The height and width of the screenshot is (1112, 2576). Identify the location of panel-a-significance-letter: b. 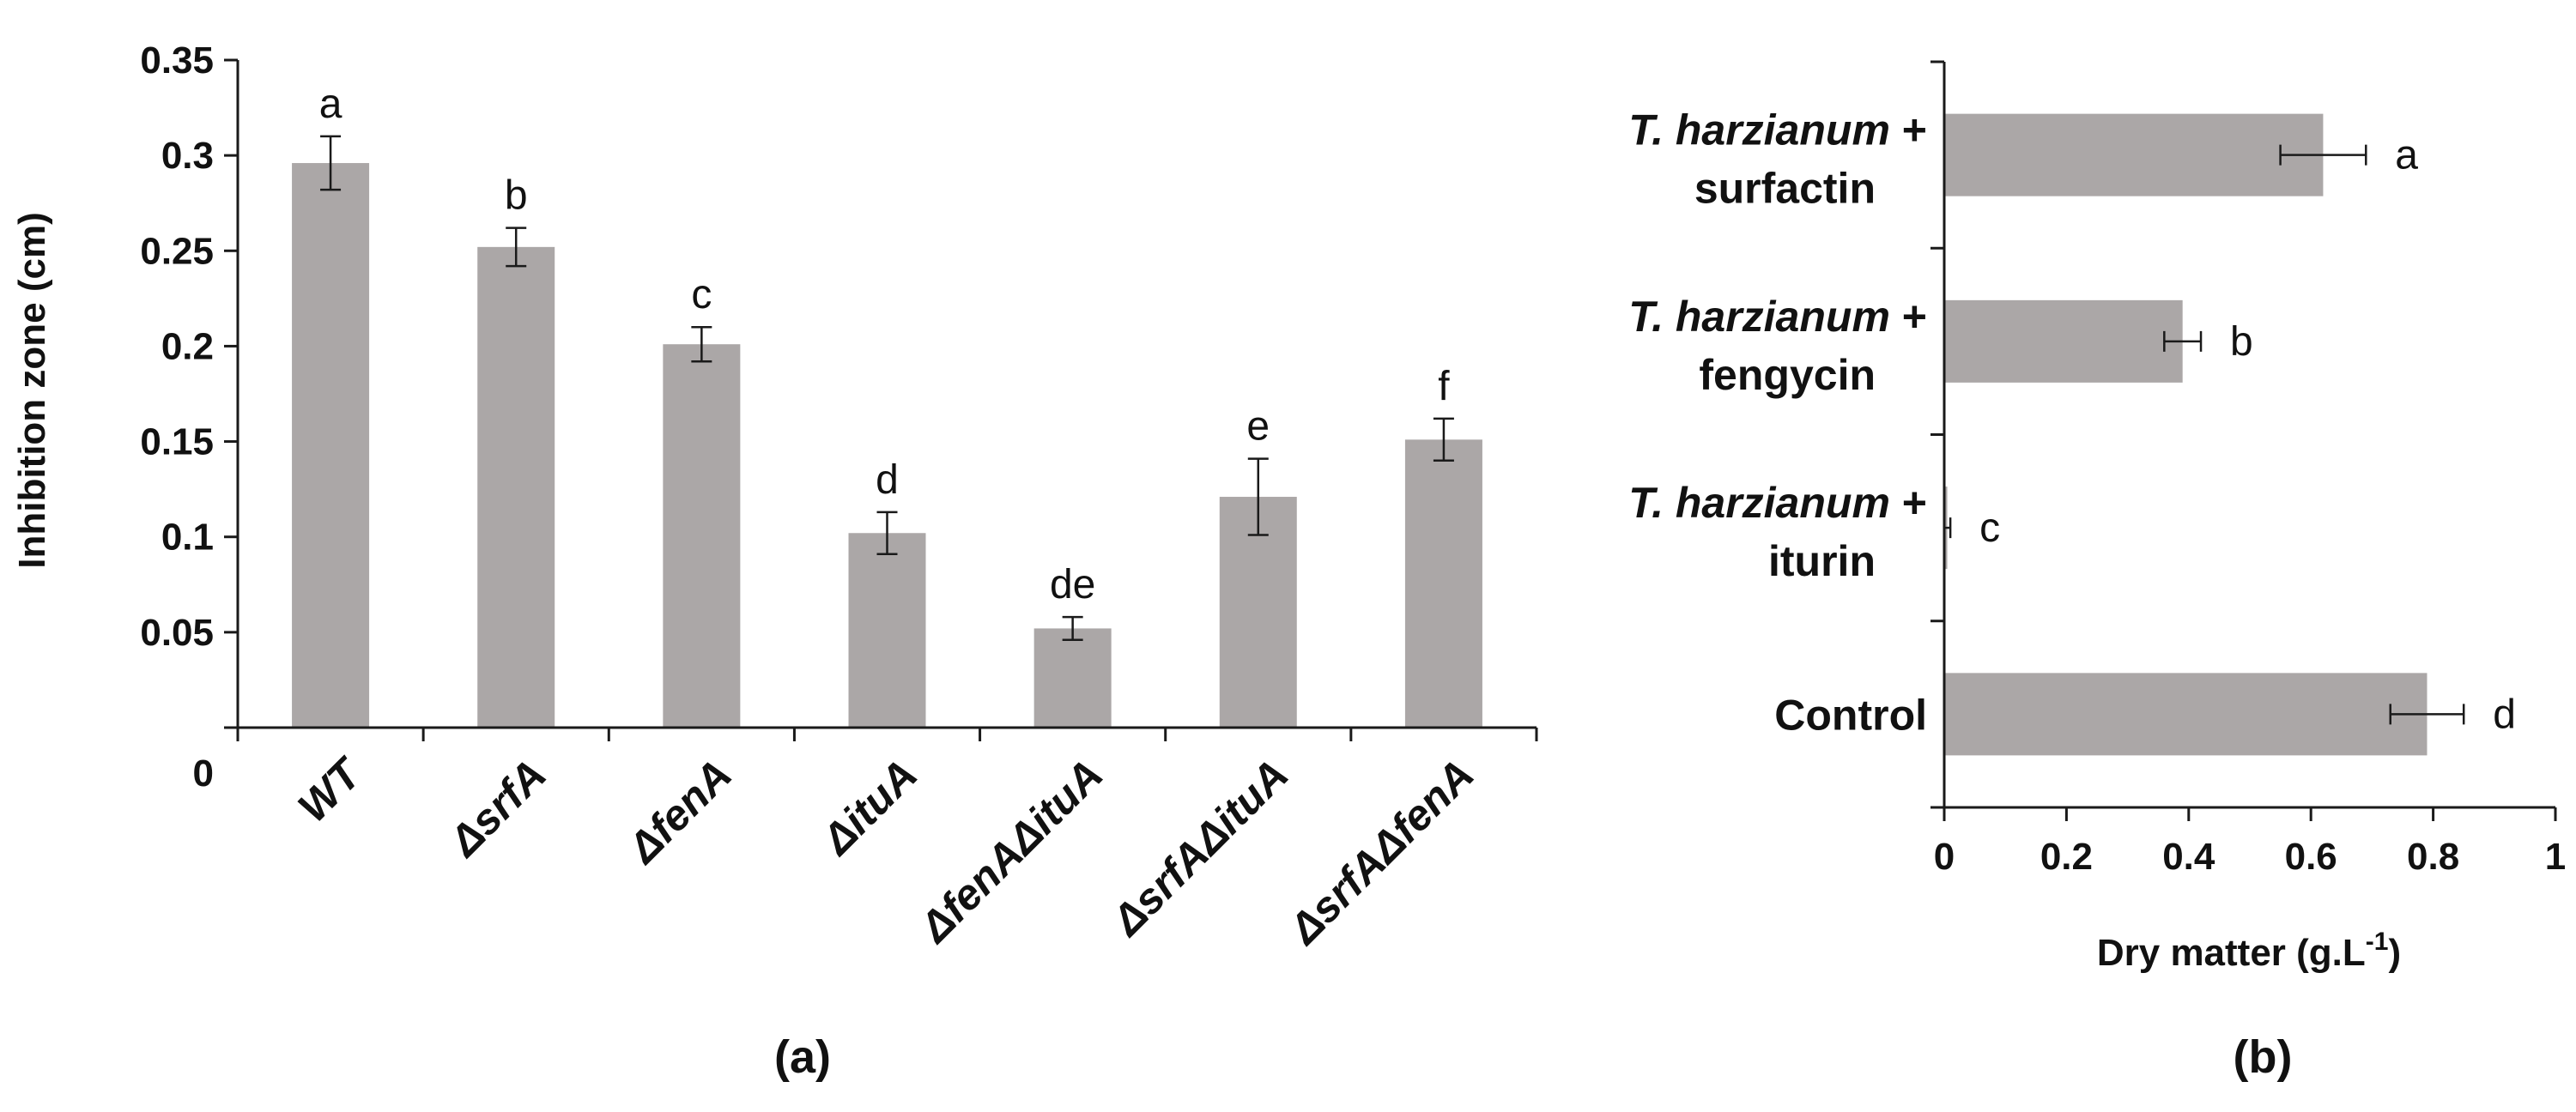
(516, 196).